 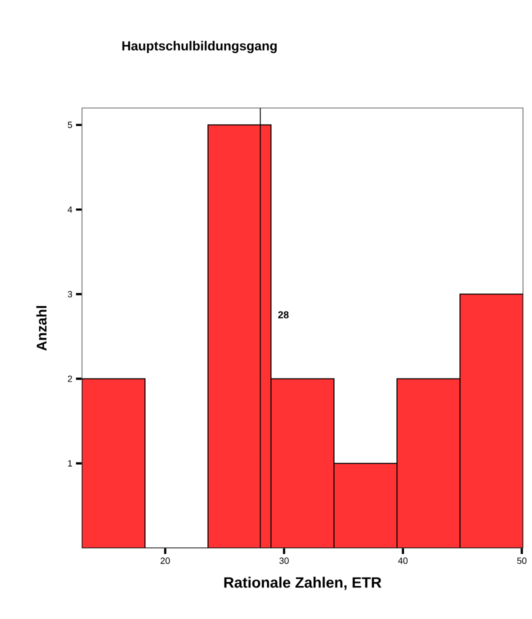 I want to click on y-tick-label: 4, so click(x=70, y=209).